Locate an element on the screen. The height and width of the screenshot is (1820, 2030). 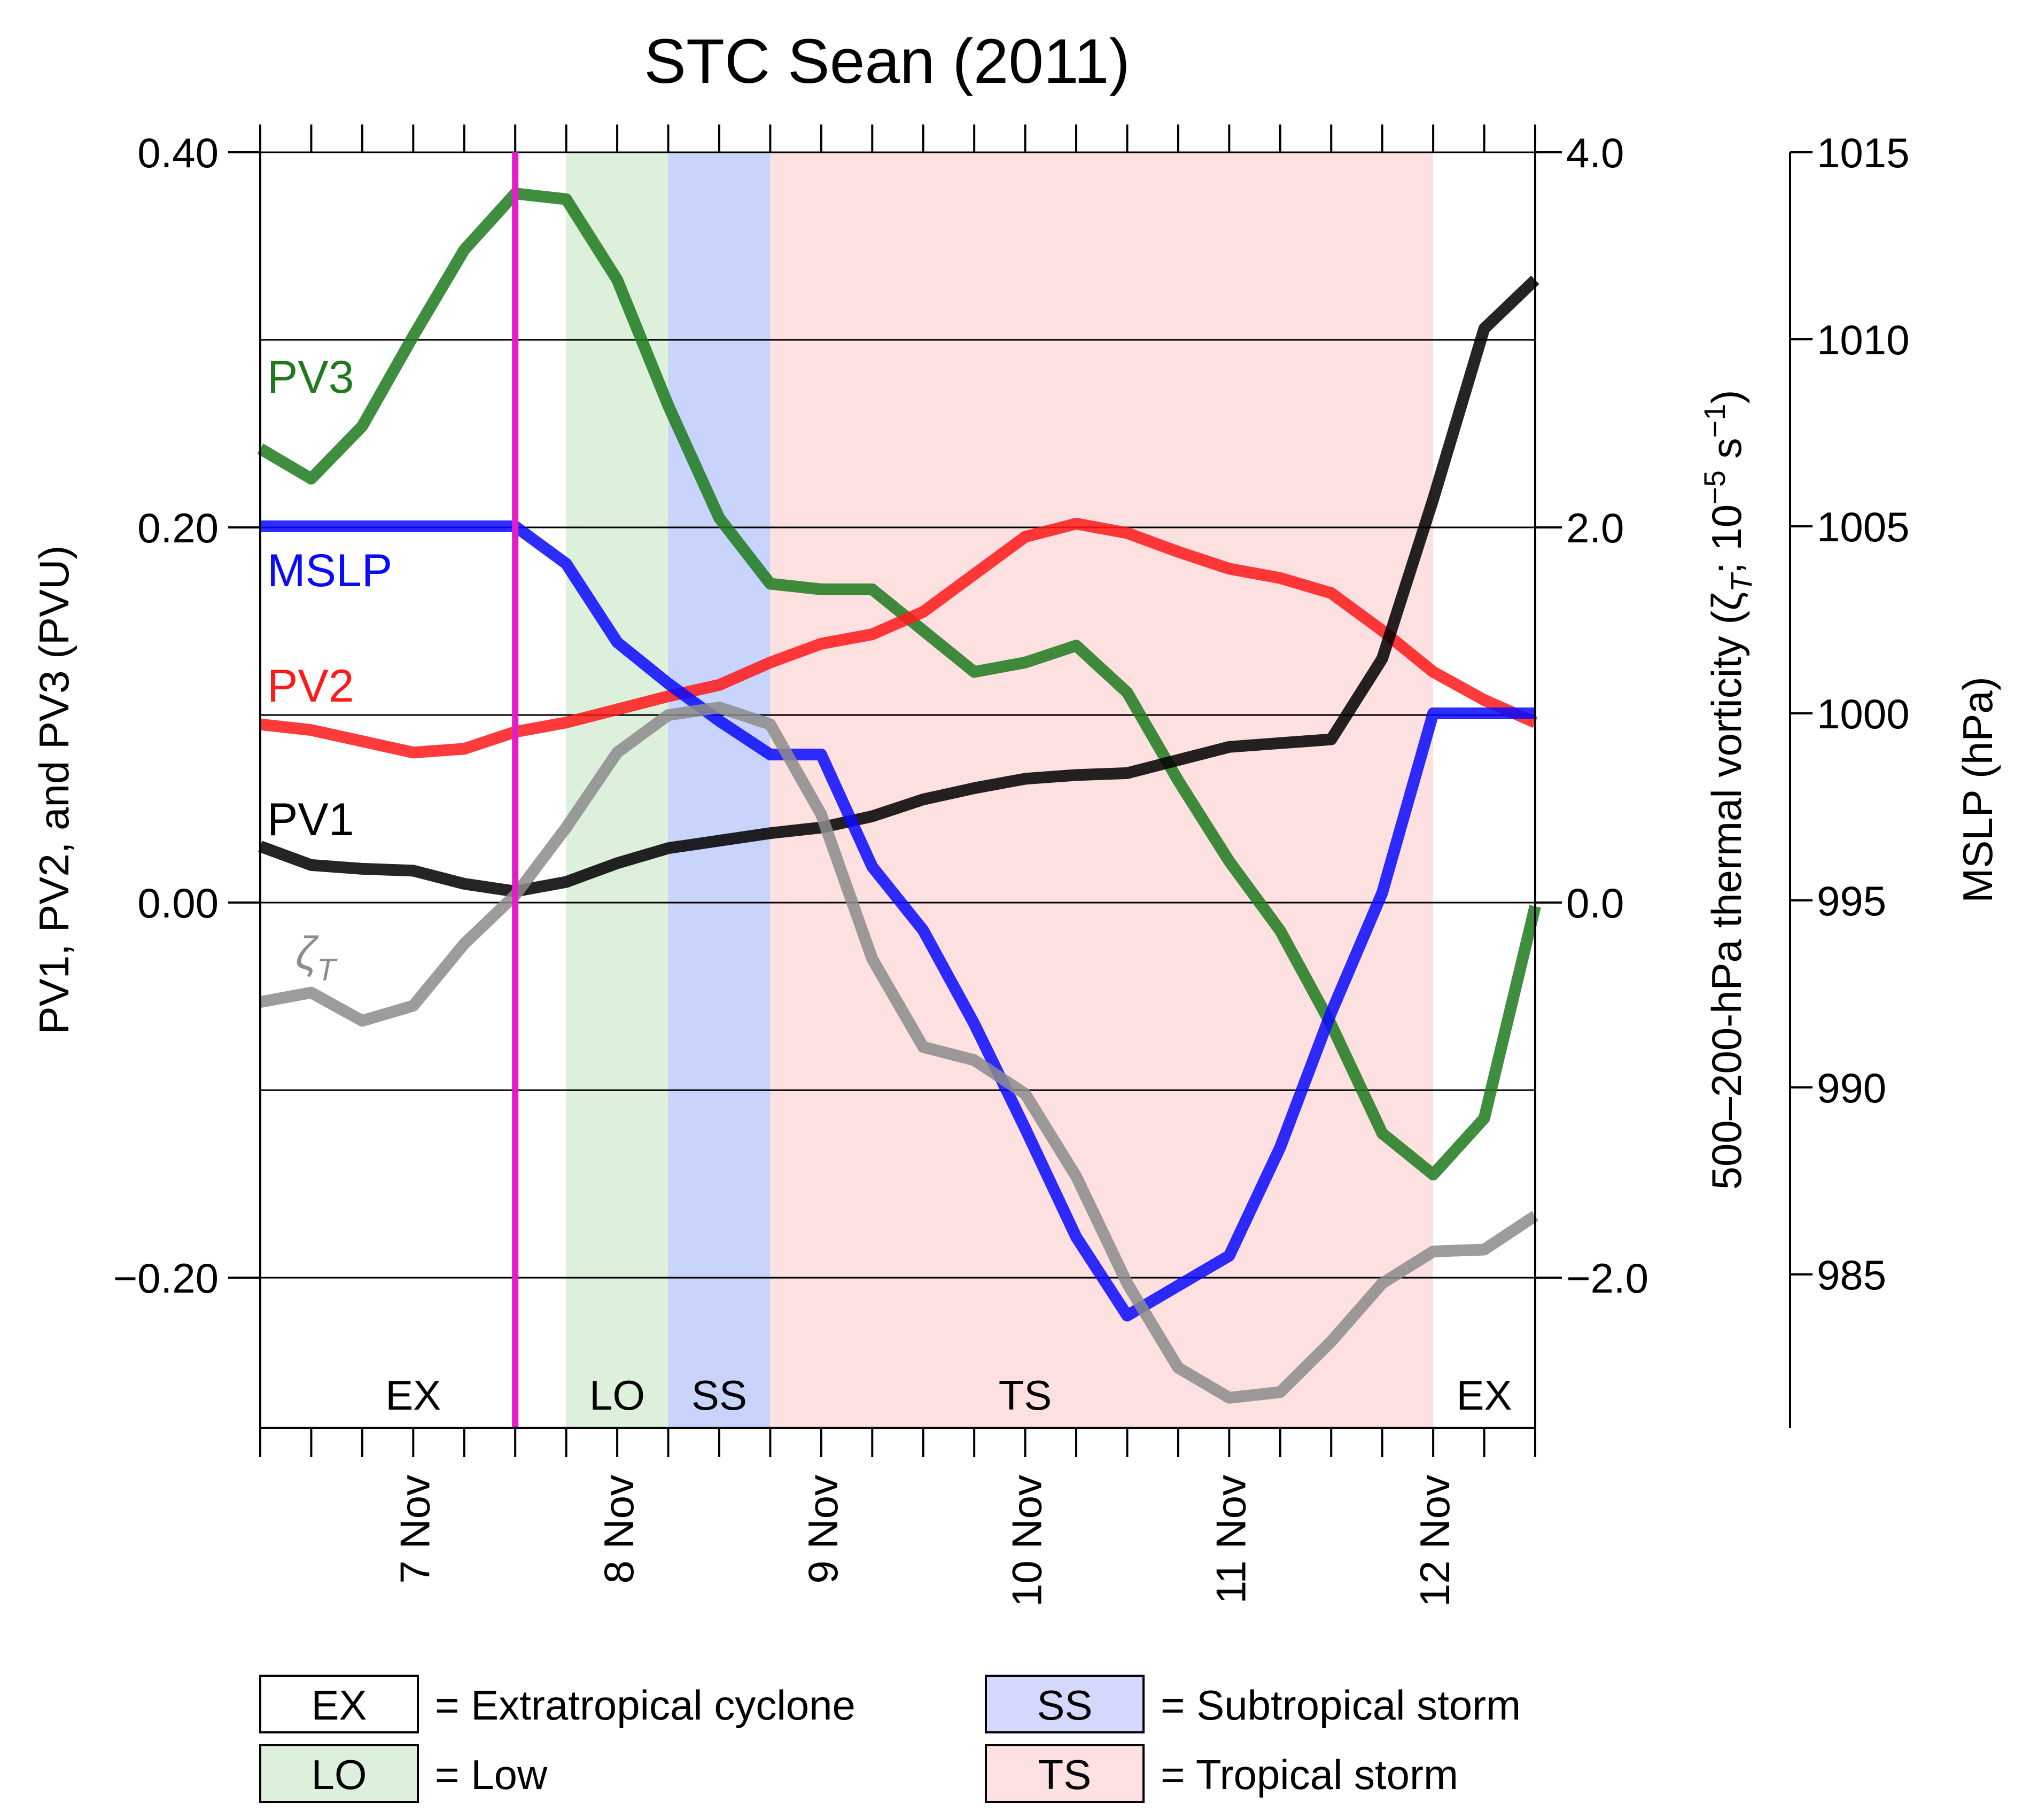
middle-tick-label-1: 2.0 is located at coordinates (1595, 527).